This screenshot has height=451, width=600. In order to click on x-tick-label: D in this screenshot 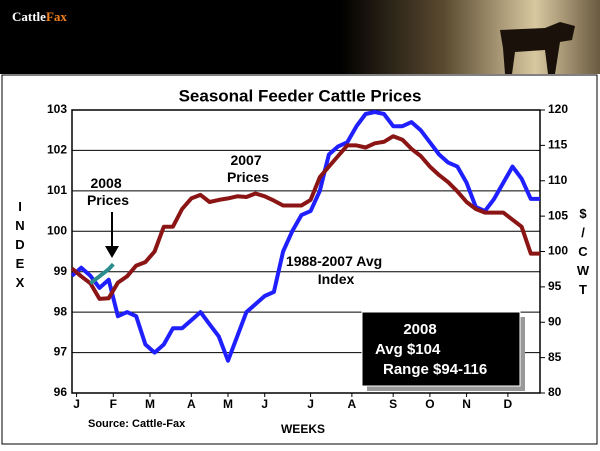, I will do `click(508, 404)`.